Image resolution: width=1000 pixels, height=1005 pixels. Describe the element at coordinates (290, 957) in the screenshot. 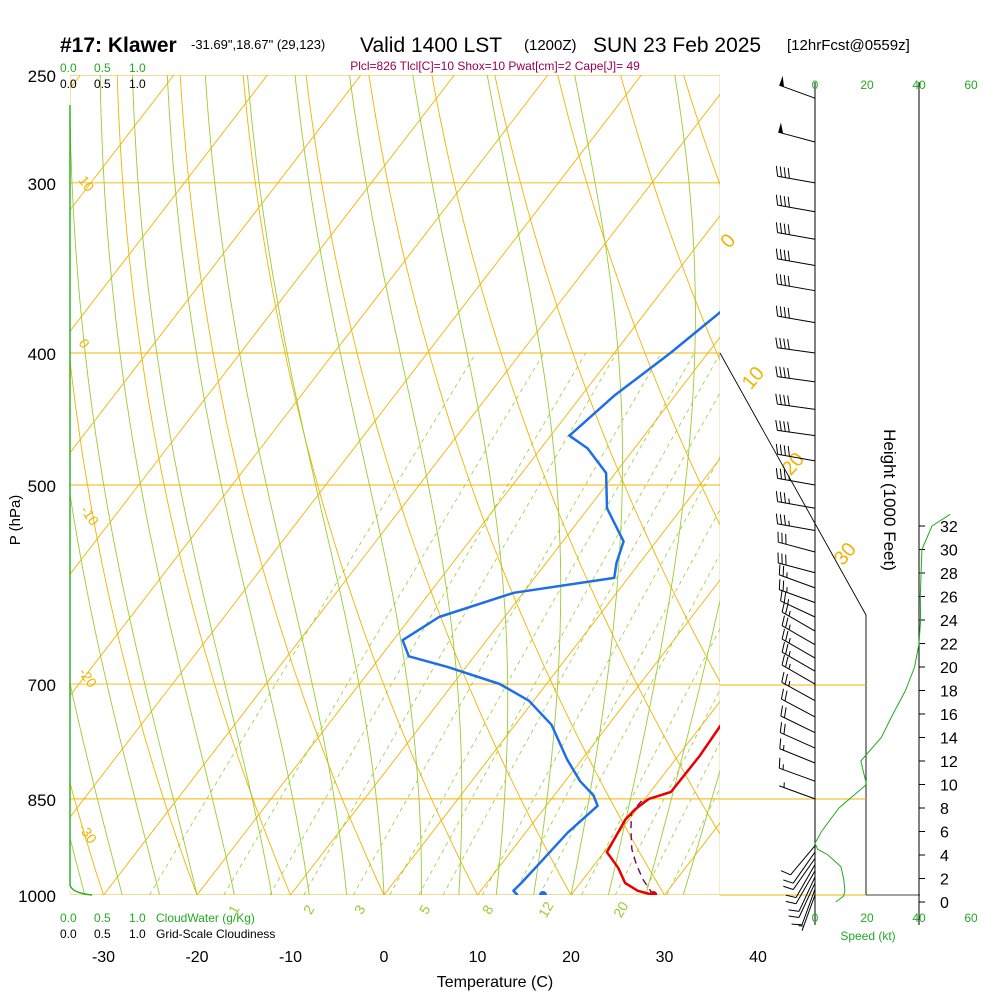

I see `temperature-tick-label: -10` at that location.